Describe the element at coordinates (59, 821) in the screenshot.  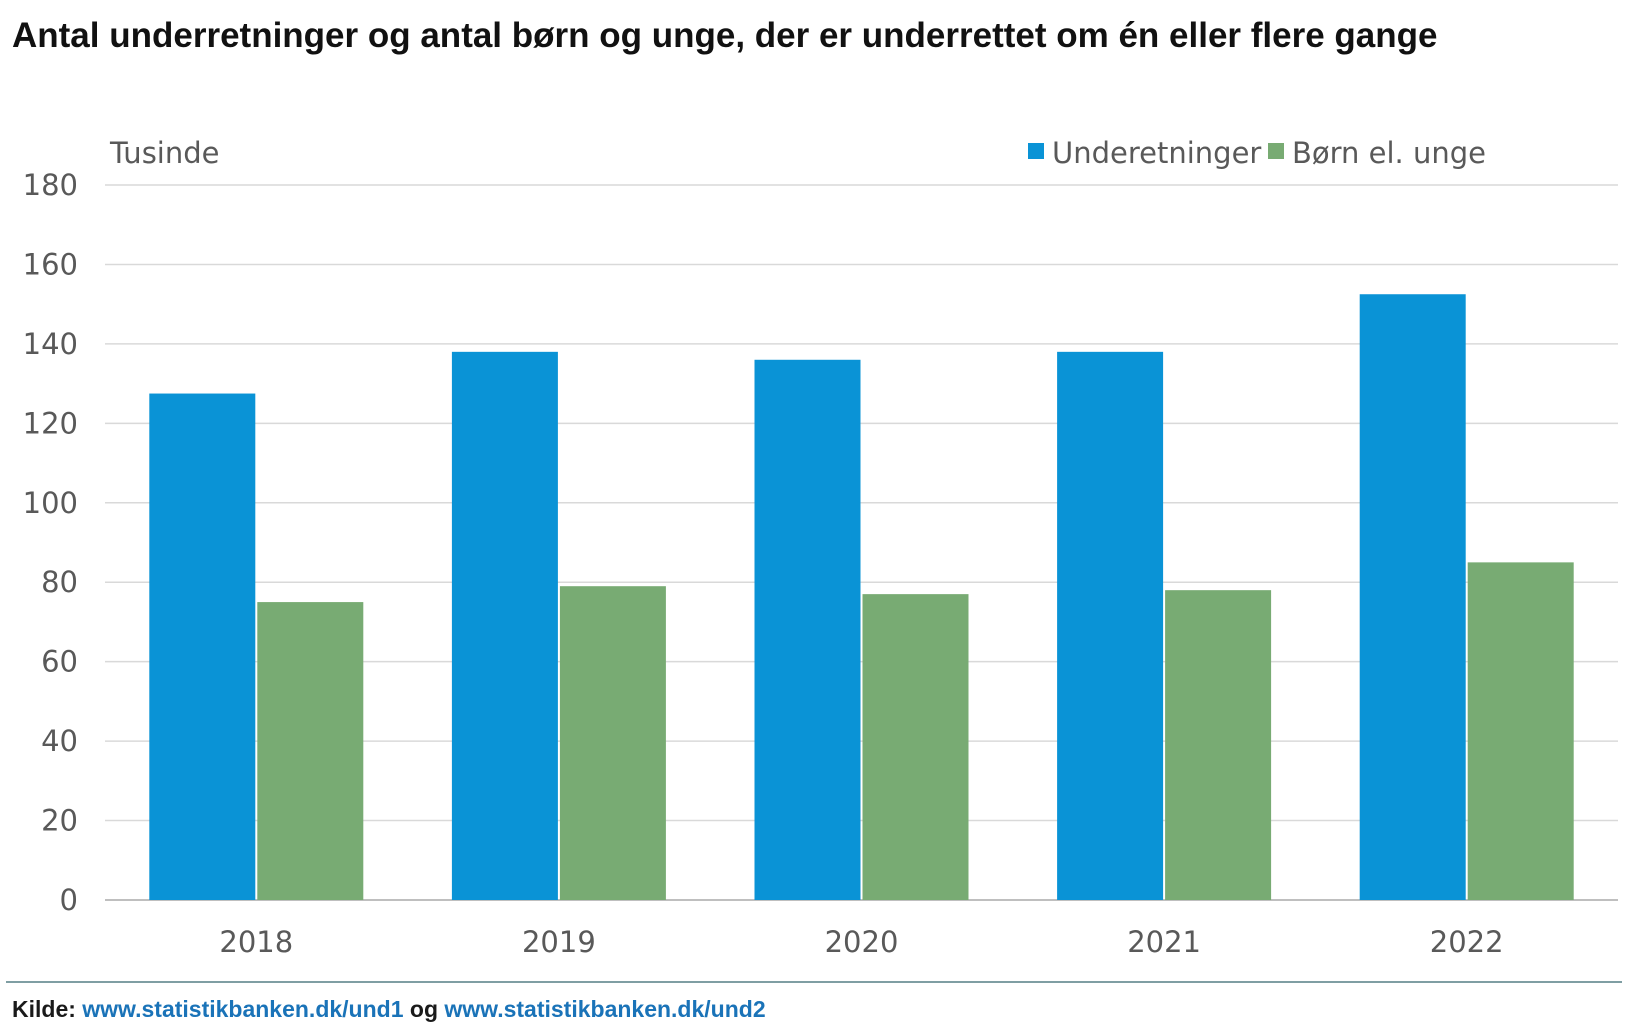
I see `y-tick-label-20: 20` at that location.